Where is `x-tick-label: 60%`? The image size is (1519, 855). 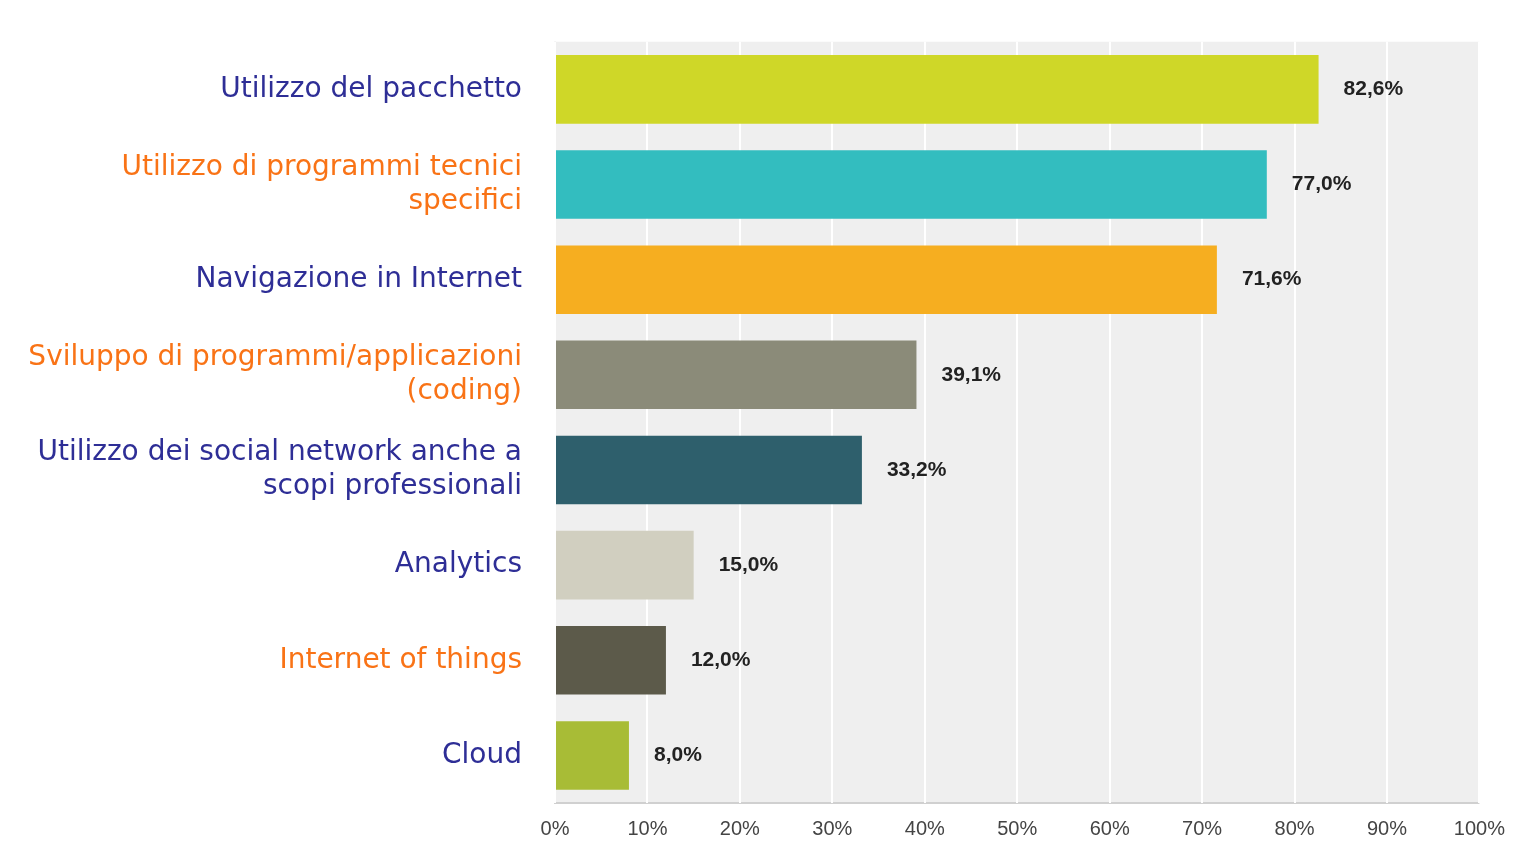 x-tick-label: 60% is located at coordinates (1109, 827).